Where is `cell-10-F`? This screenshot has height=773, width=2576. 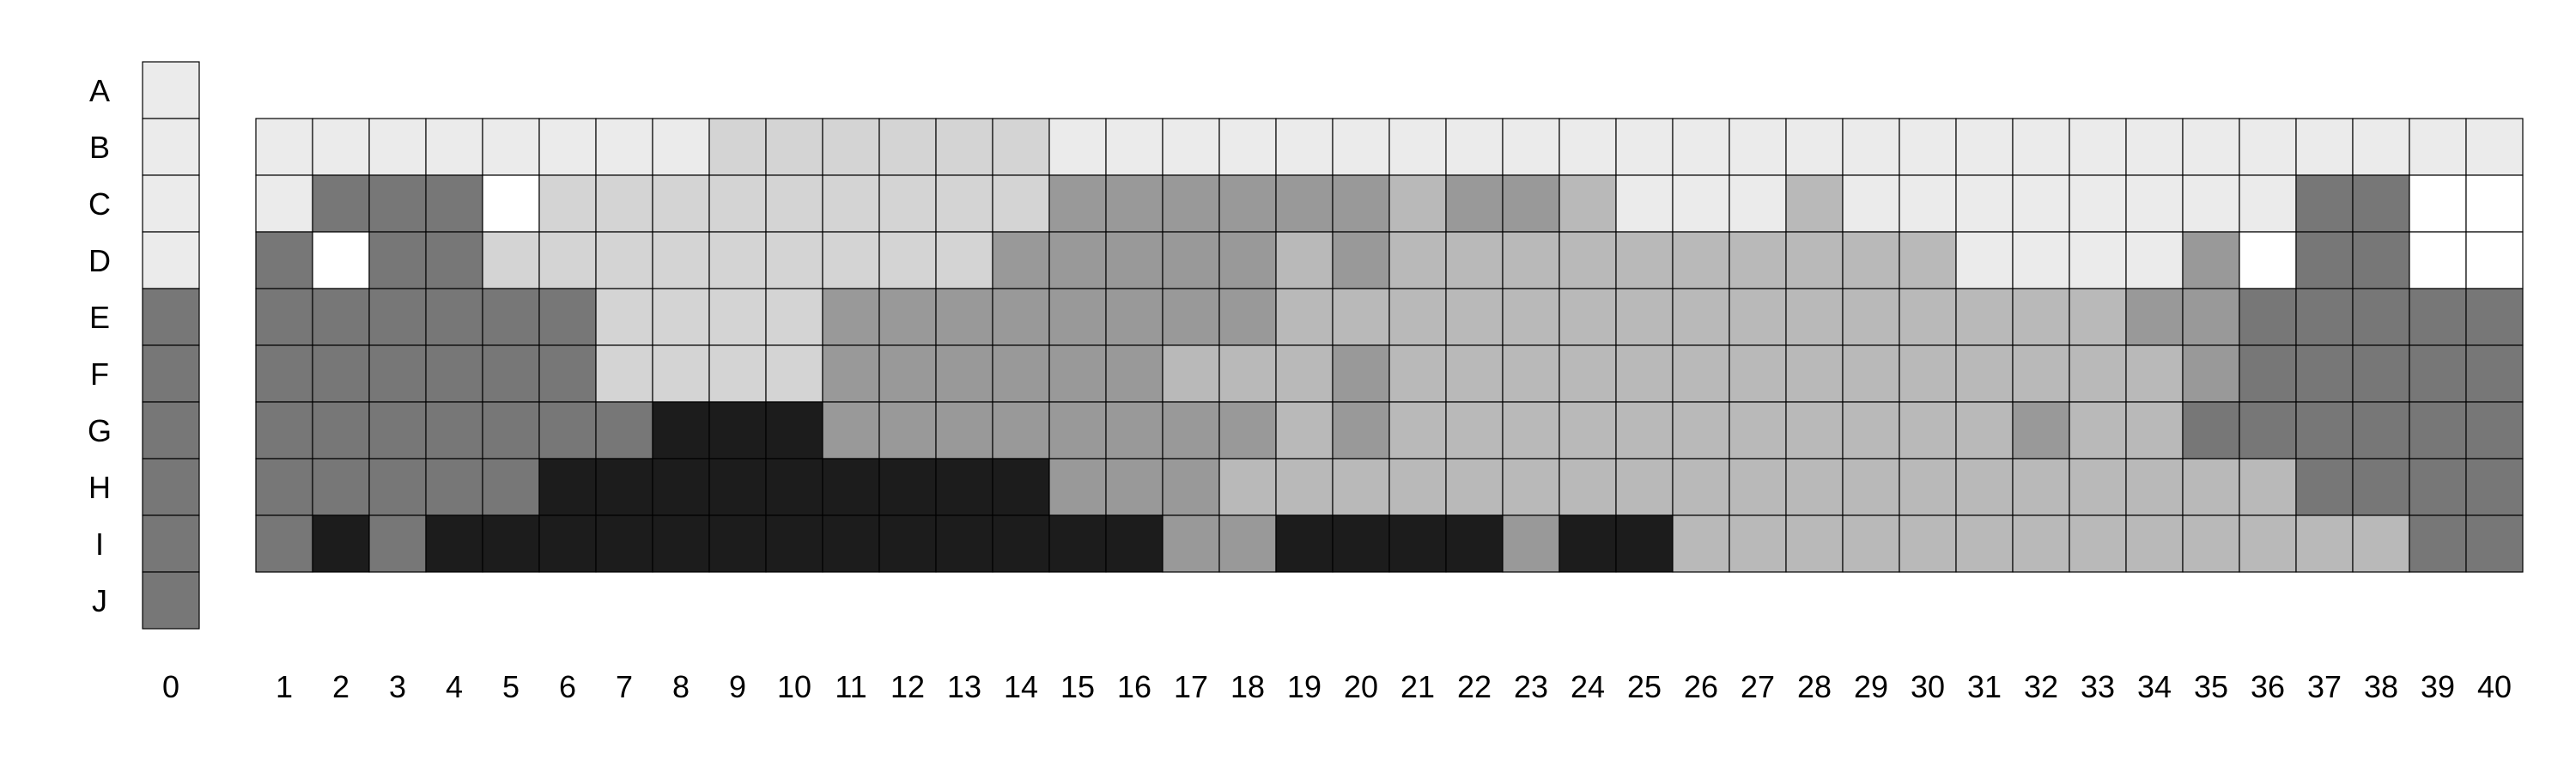 cell-10-F is located at coordinates (794, 373).